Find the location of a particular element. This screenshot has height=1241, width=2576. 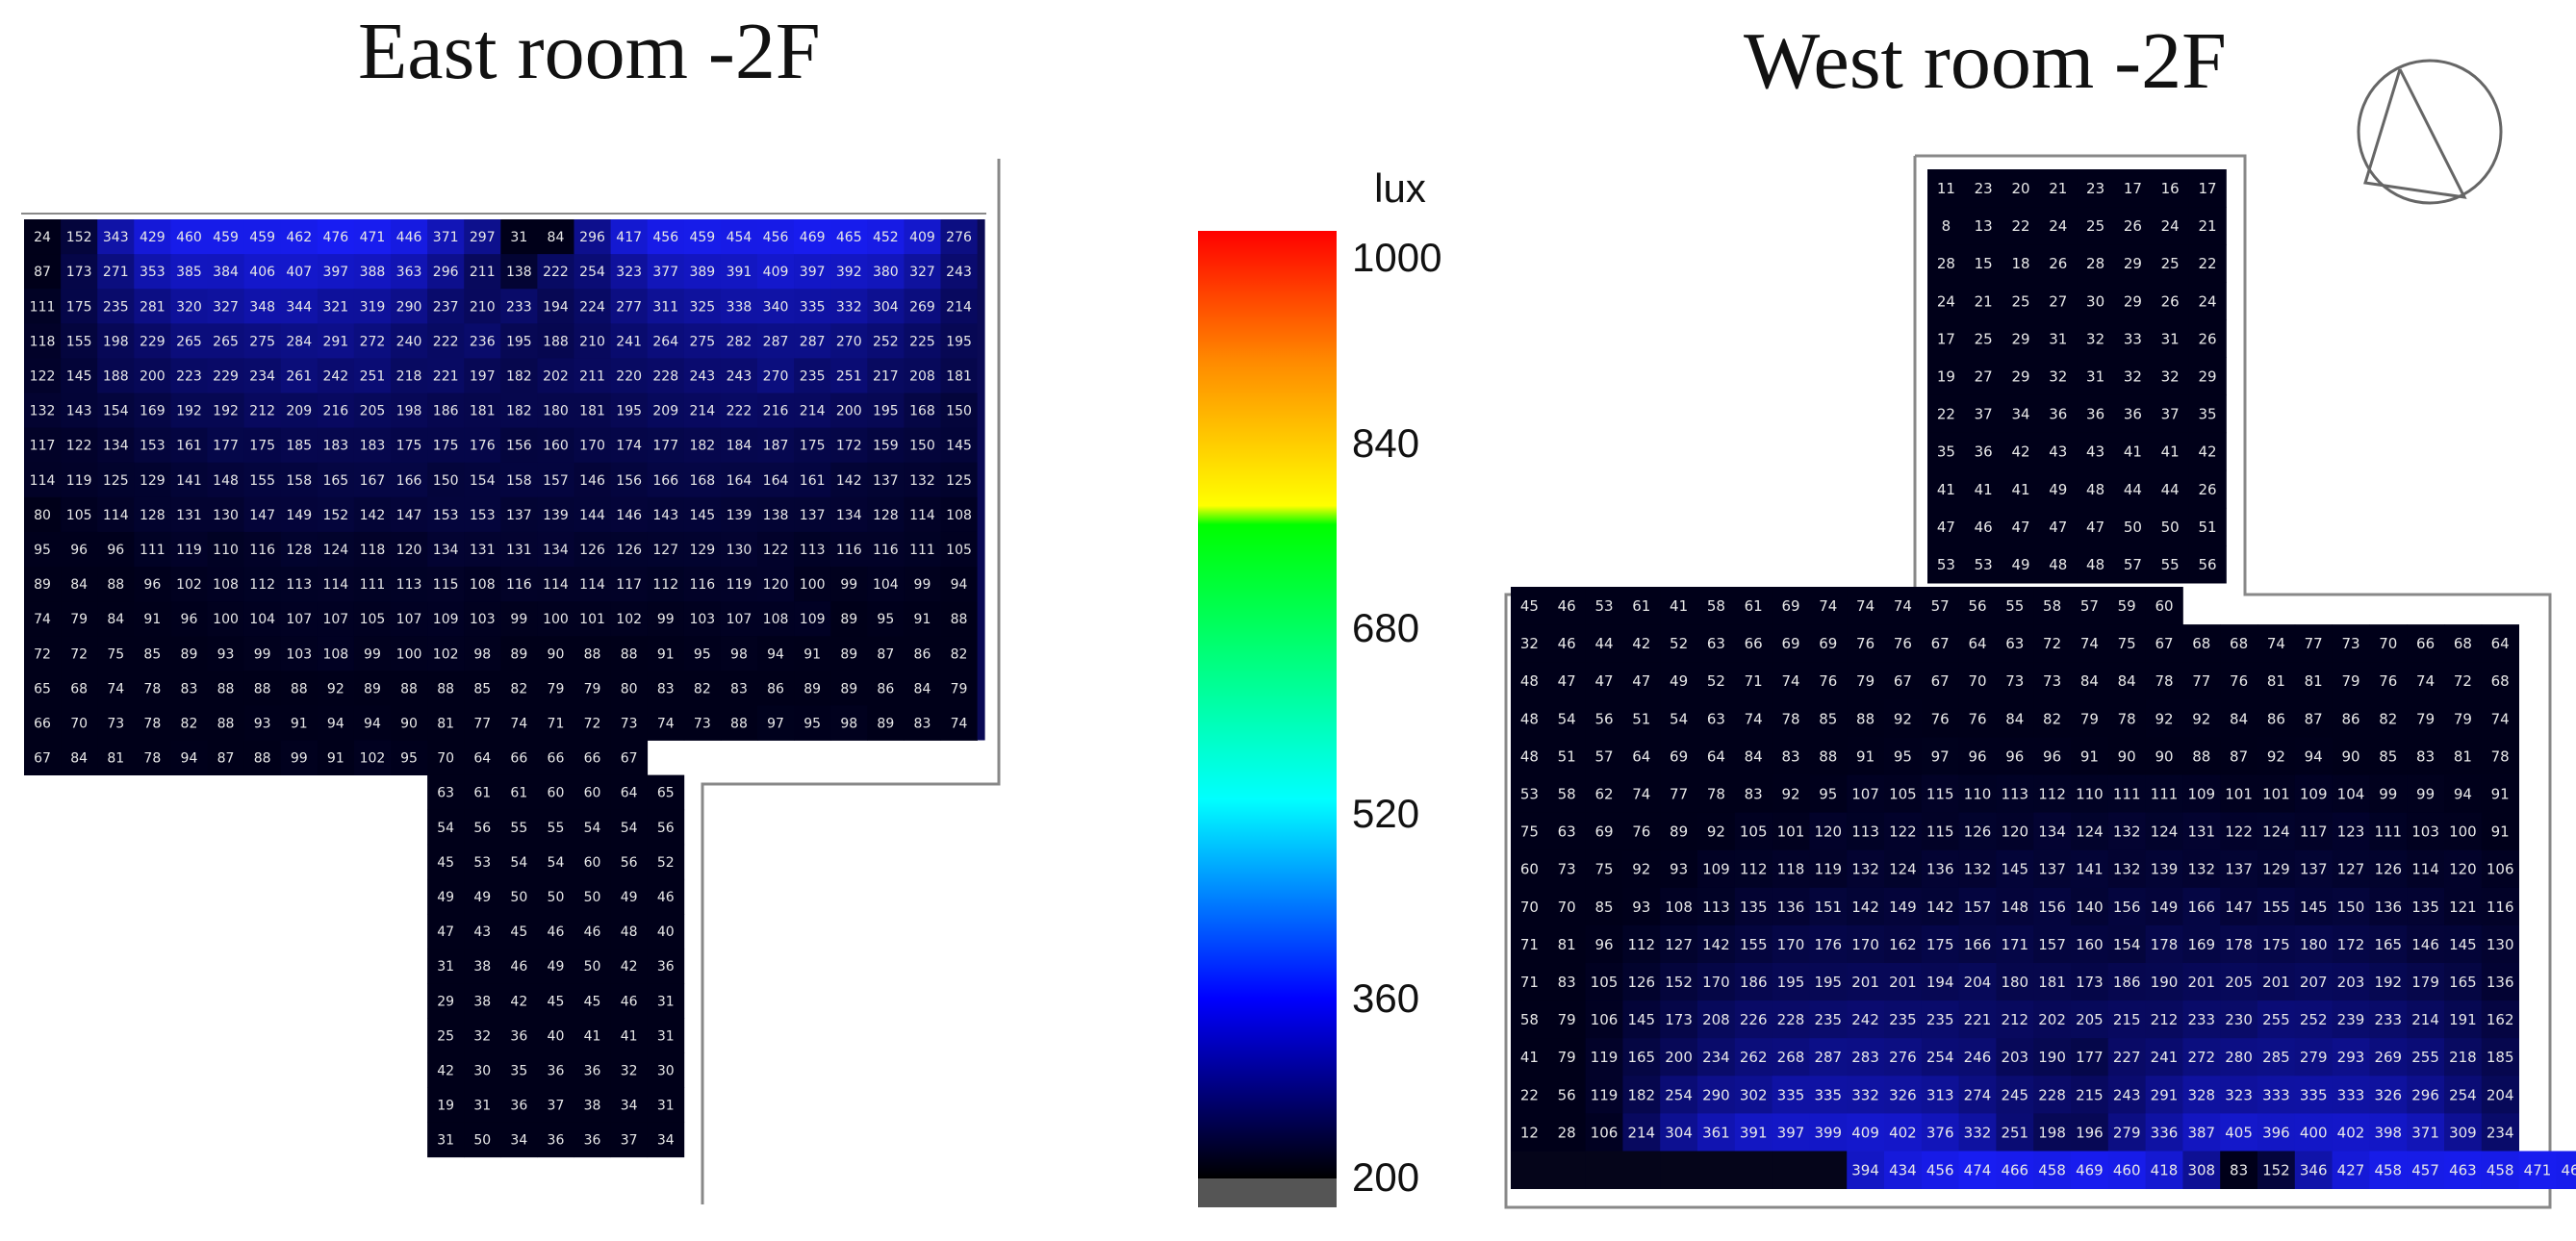

cell-value: 198 is located at coordinates (409, 411).